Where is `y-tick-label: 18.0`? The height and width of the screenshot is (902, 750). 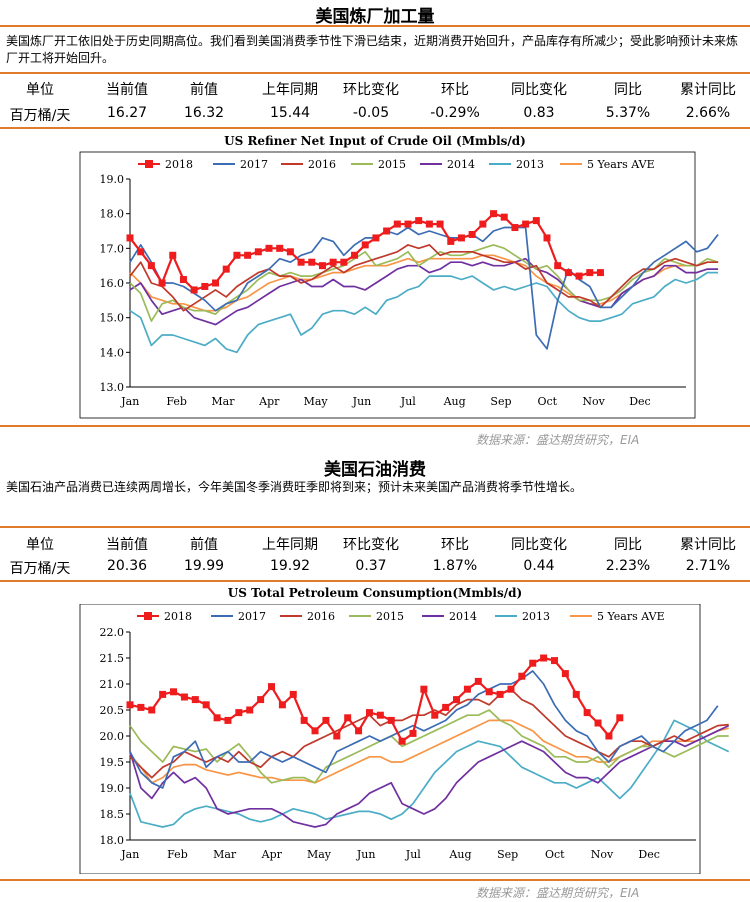
y-tick-label: 18.0 is located at coordinates (112, 840).